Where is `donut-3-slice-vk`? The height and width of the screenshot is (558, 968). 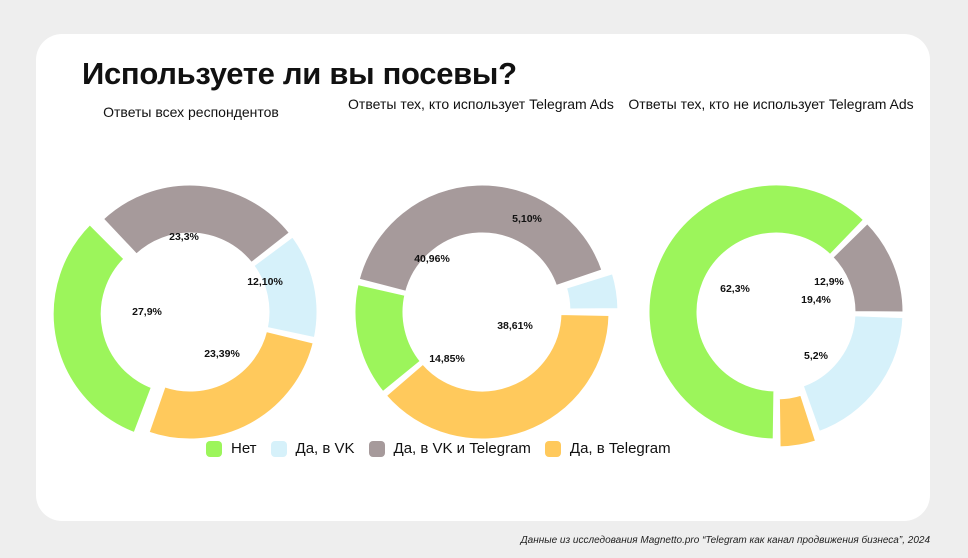
donut-3-slice-vk is located at coordinates (853, 374).